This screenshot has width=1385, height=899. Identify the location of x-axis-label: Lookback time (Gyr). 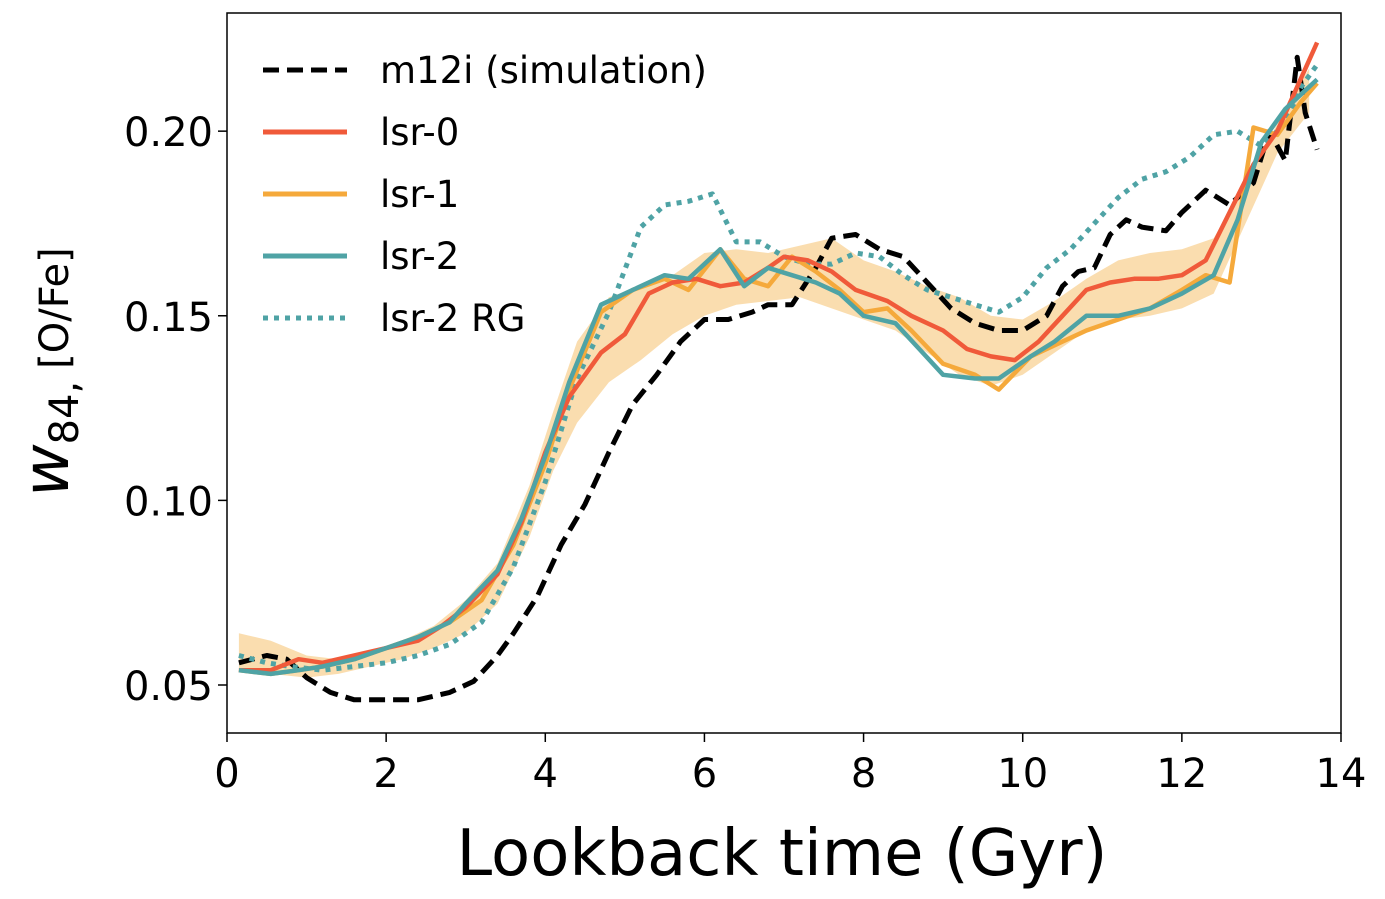
(782, 854).